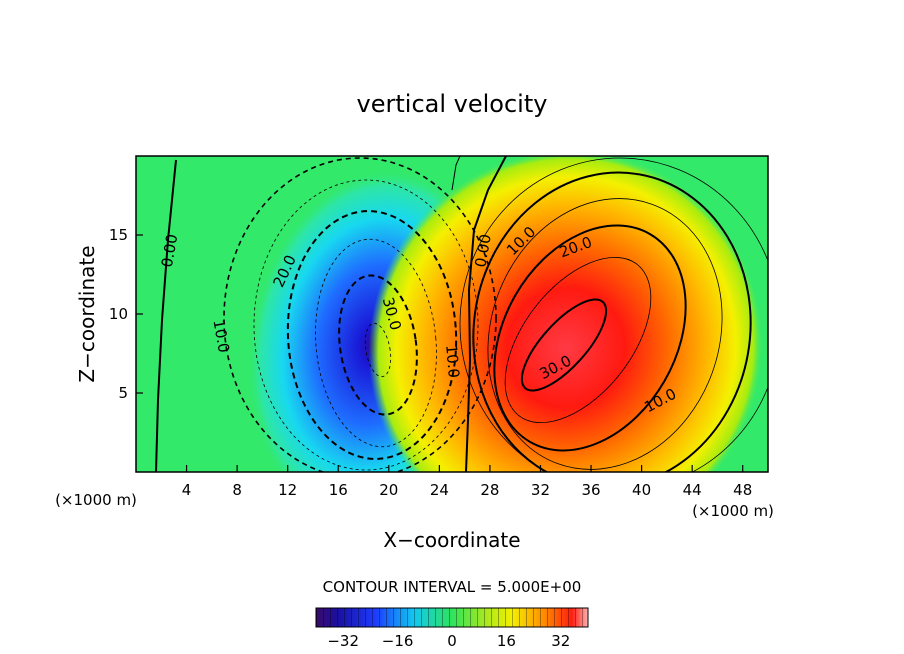  What do you see at coordinates (560, 641) in the screenshot?
I see `colorbar-tick-label: 32` at bounding box center [560, 641].